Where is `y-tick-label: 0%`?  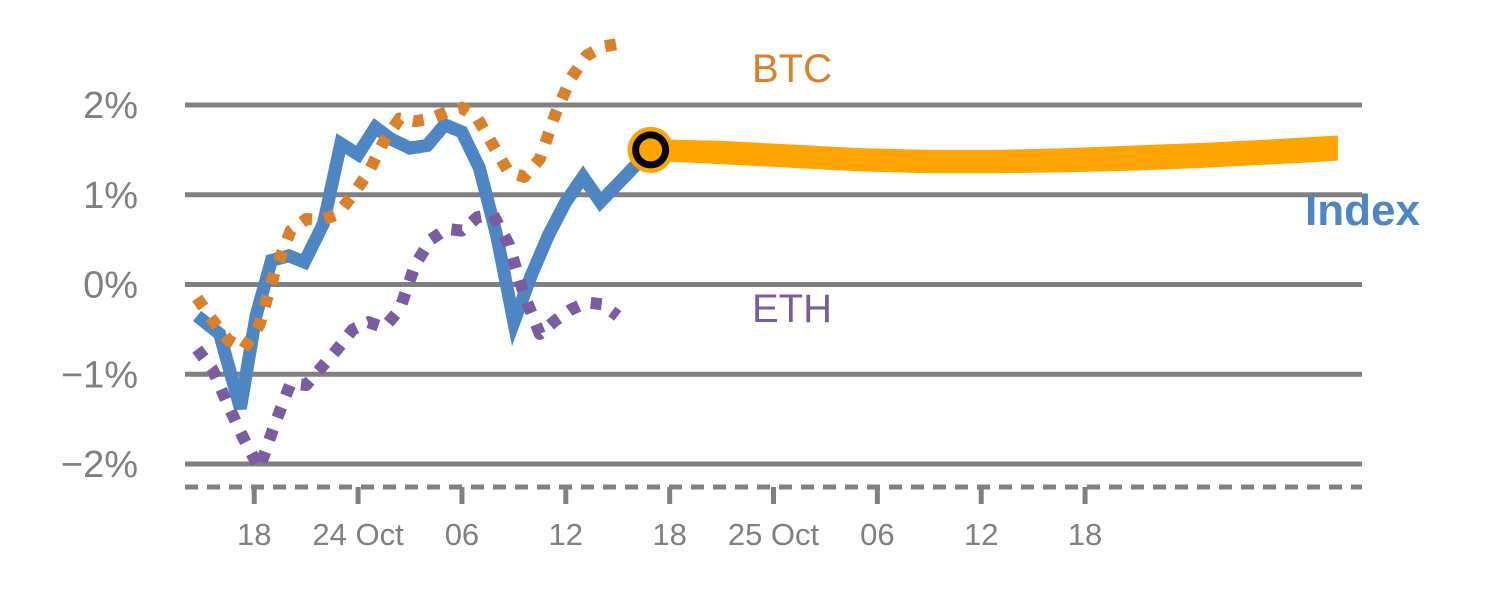 y-tick-label: 0% is located at coordinates (110, 286).